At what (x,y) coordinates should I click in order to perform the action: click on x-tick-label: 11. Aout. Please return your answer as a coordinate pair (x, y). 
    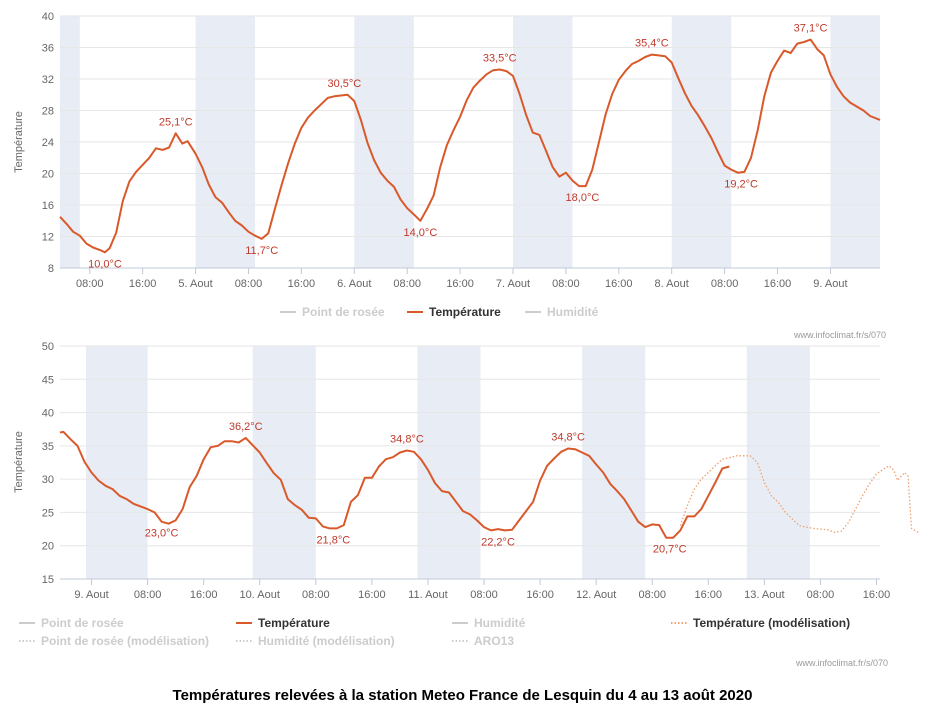
    Looking at the image, I should click on (428, 595).